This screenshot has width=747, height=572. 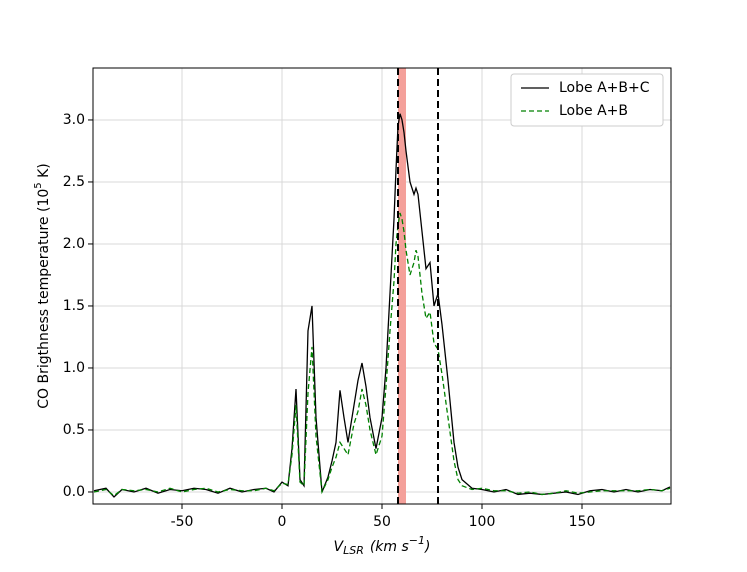 I want to click on x-tick-label: 150, so click(x=582, y=522).